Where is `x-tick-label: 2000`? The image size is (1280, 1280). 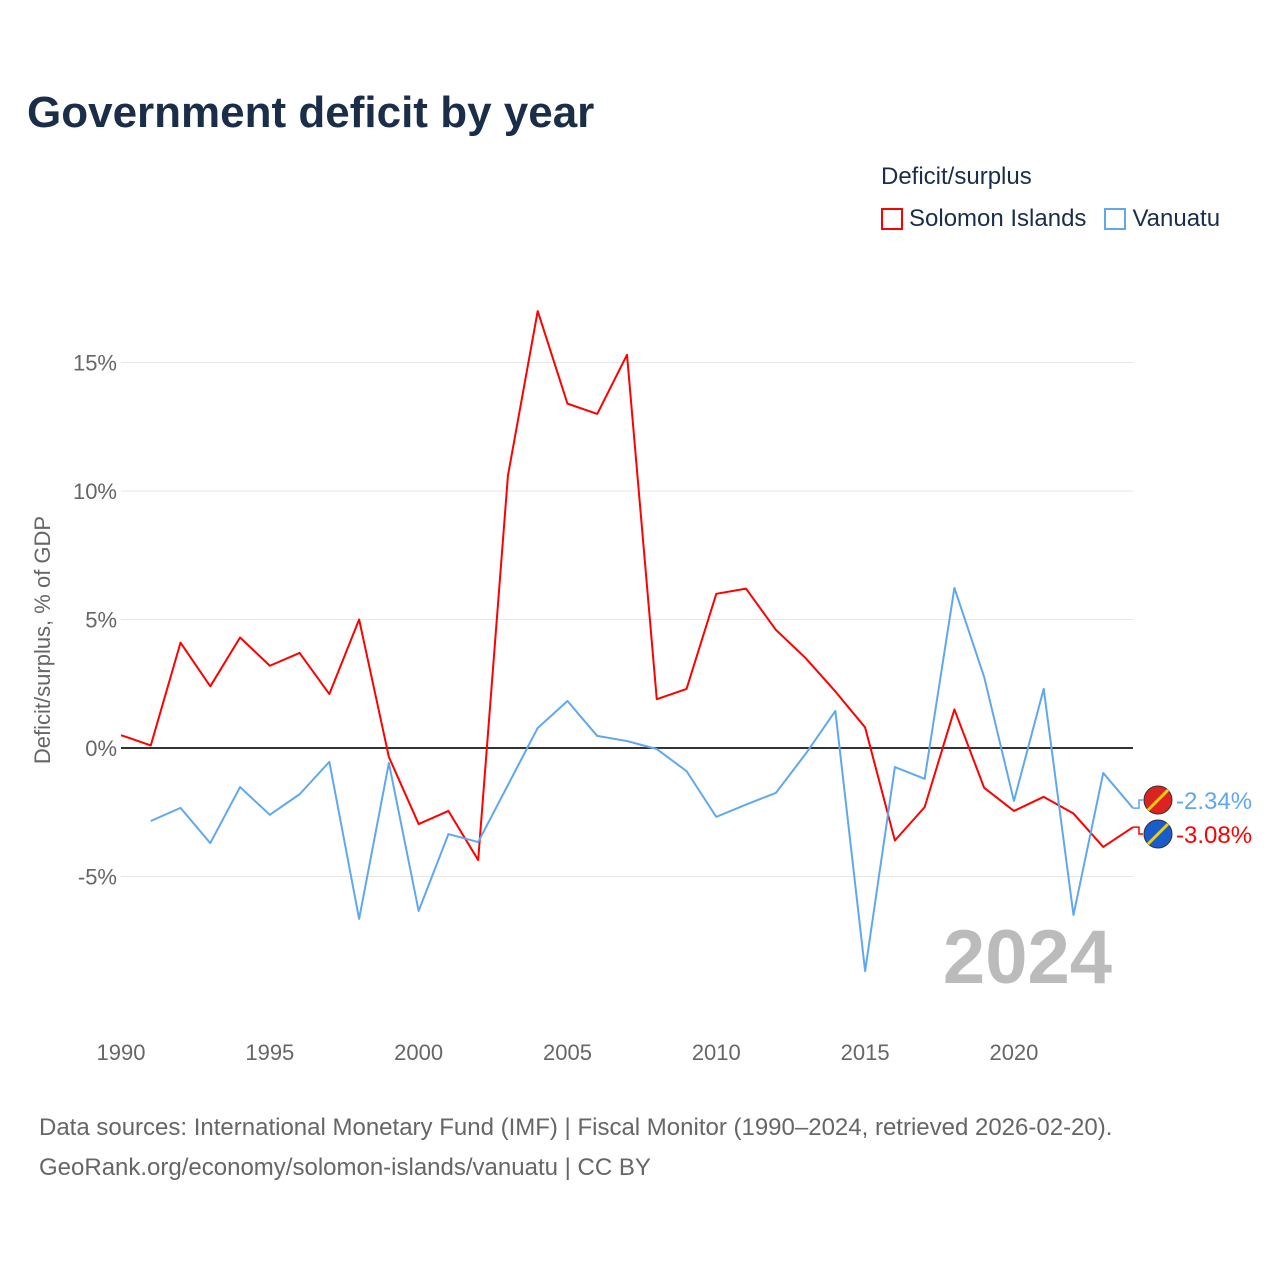
x-tick-label: 2000 is located at coordinates (418, 1052).